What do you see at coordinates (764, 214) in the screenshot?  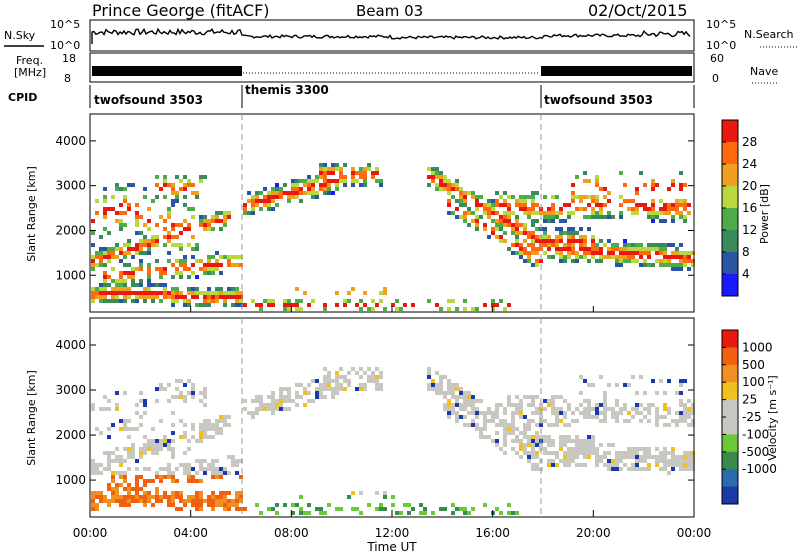 I see `power-colorbar-label: Power [dB]` at bounding box center [764, 214].